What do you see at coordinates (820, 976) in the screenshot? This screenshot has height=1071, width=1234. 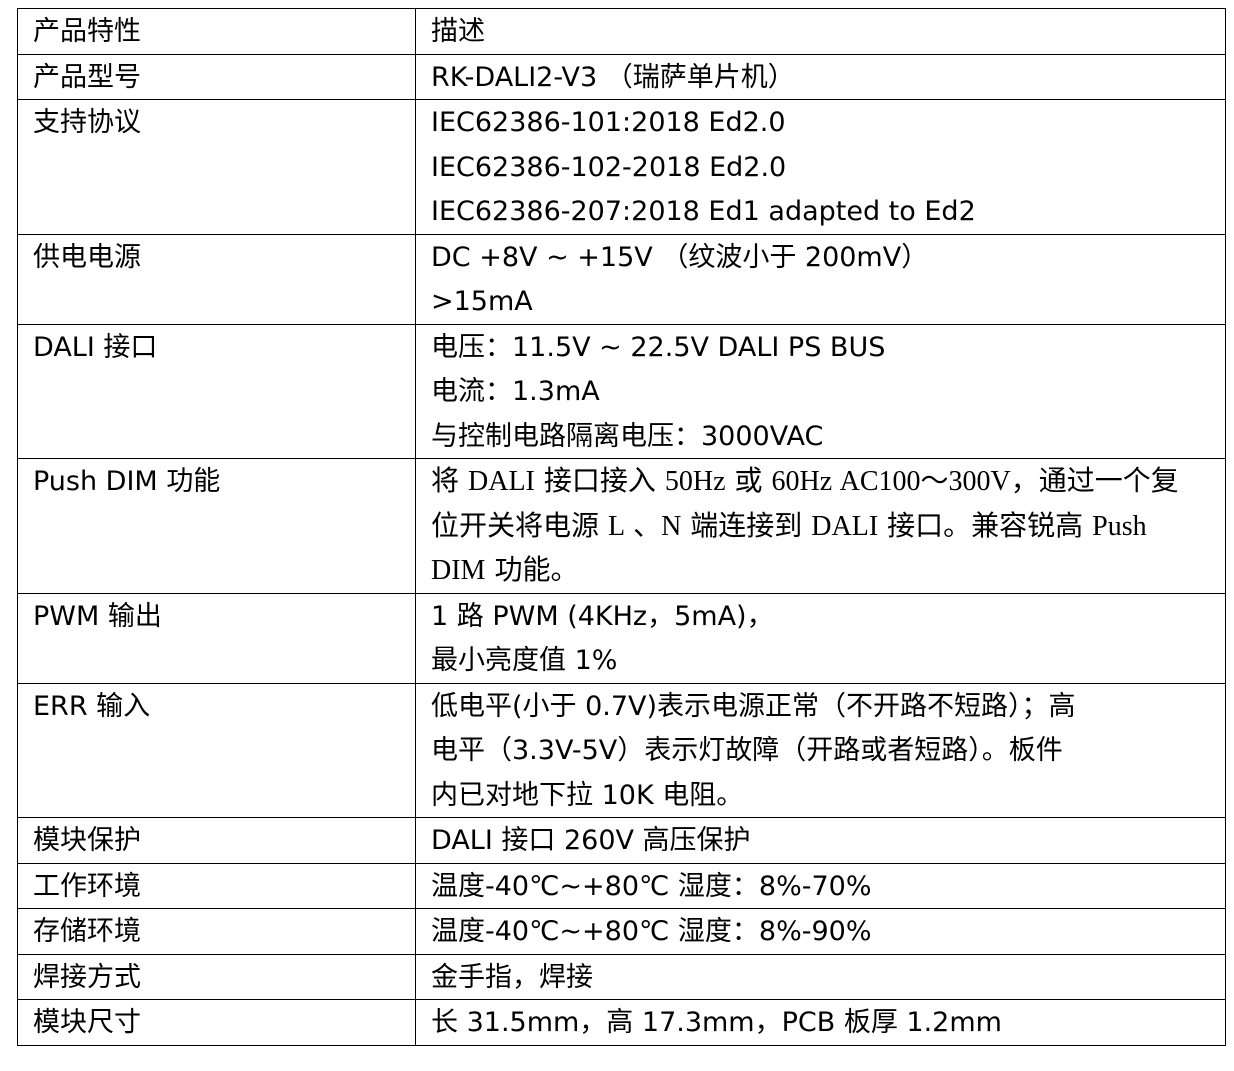 I see `description-cell: 金手指，焊接` at bounding box center [820, 976].